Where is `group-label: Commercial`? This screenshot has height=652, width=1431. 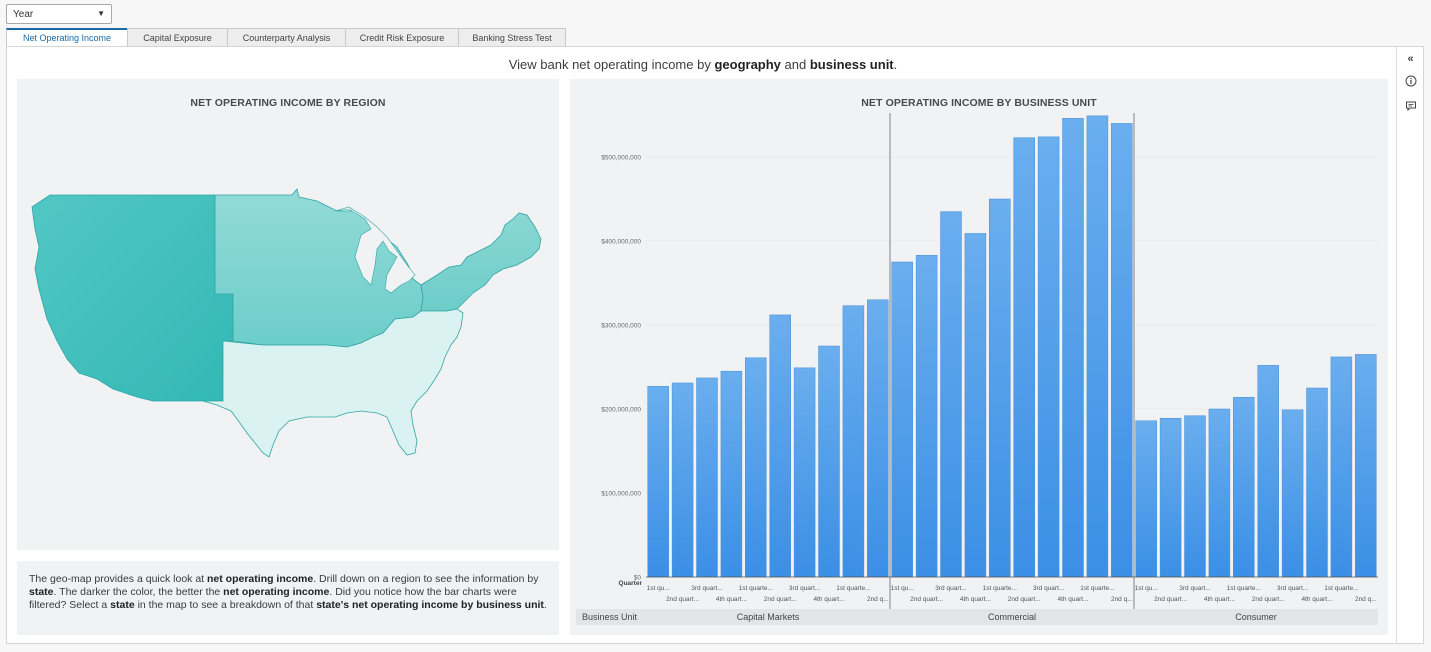 group-label: Commercial is located at coordinates (1012, 617).